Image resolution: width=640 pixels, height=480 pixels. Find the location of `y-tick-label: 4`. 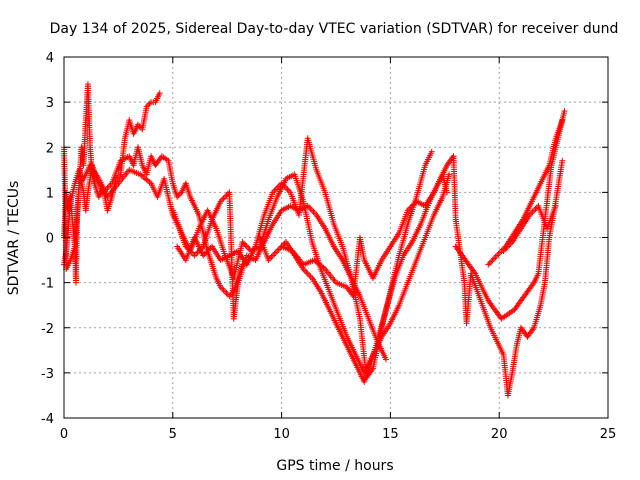

y-tick-label: 4 is located at coordinates (50, 58).